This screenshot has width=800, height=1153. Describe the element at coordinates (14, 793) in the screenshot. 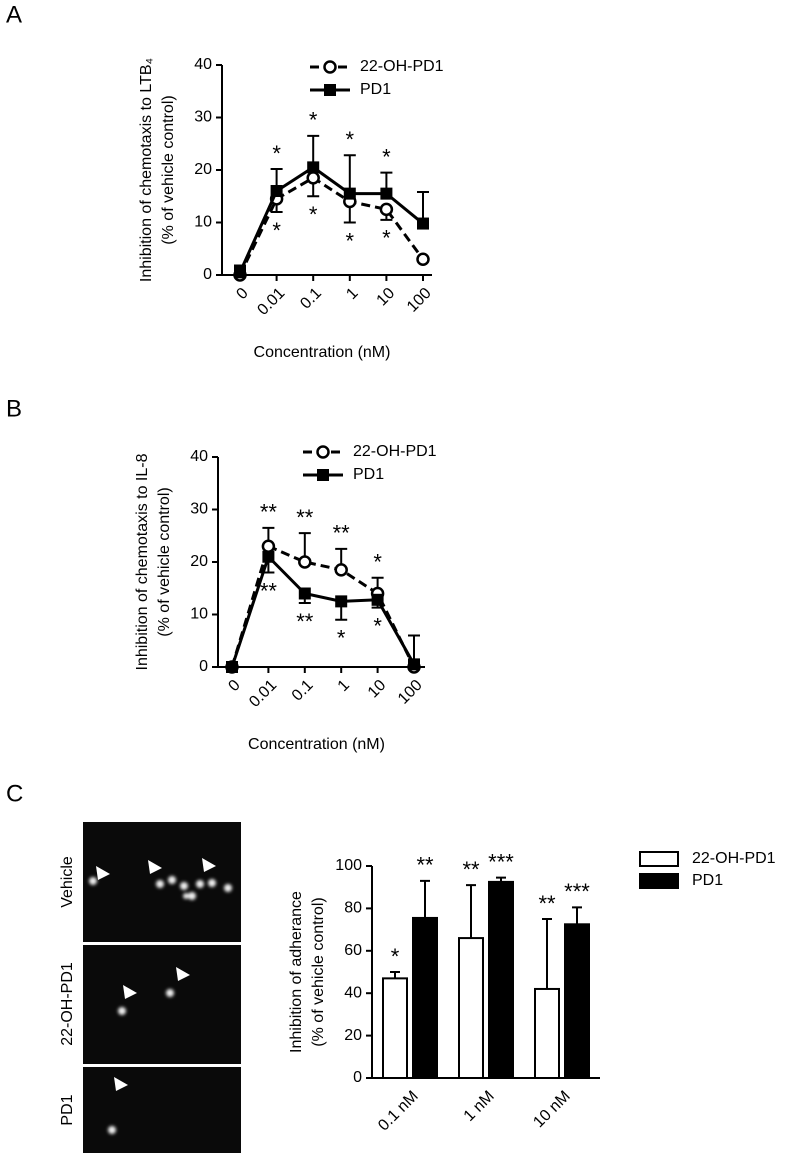

I see `panel-label: C` at that location.